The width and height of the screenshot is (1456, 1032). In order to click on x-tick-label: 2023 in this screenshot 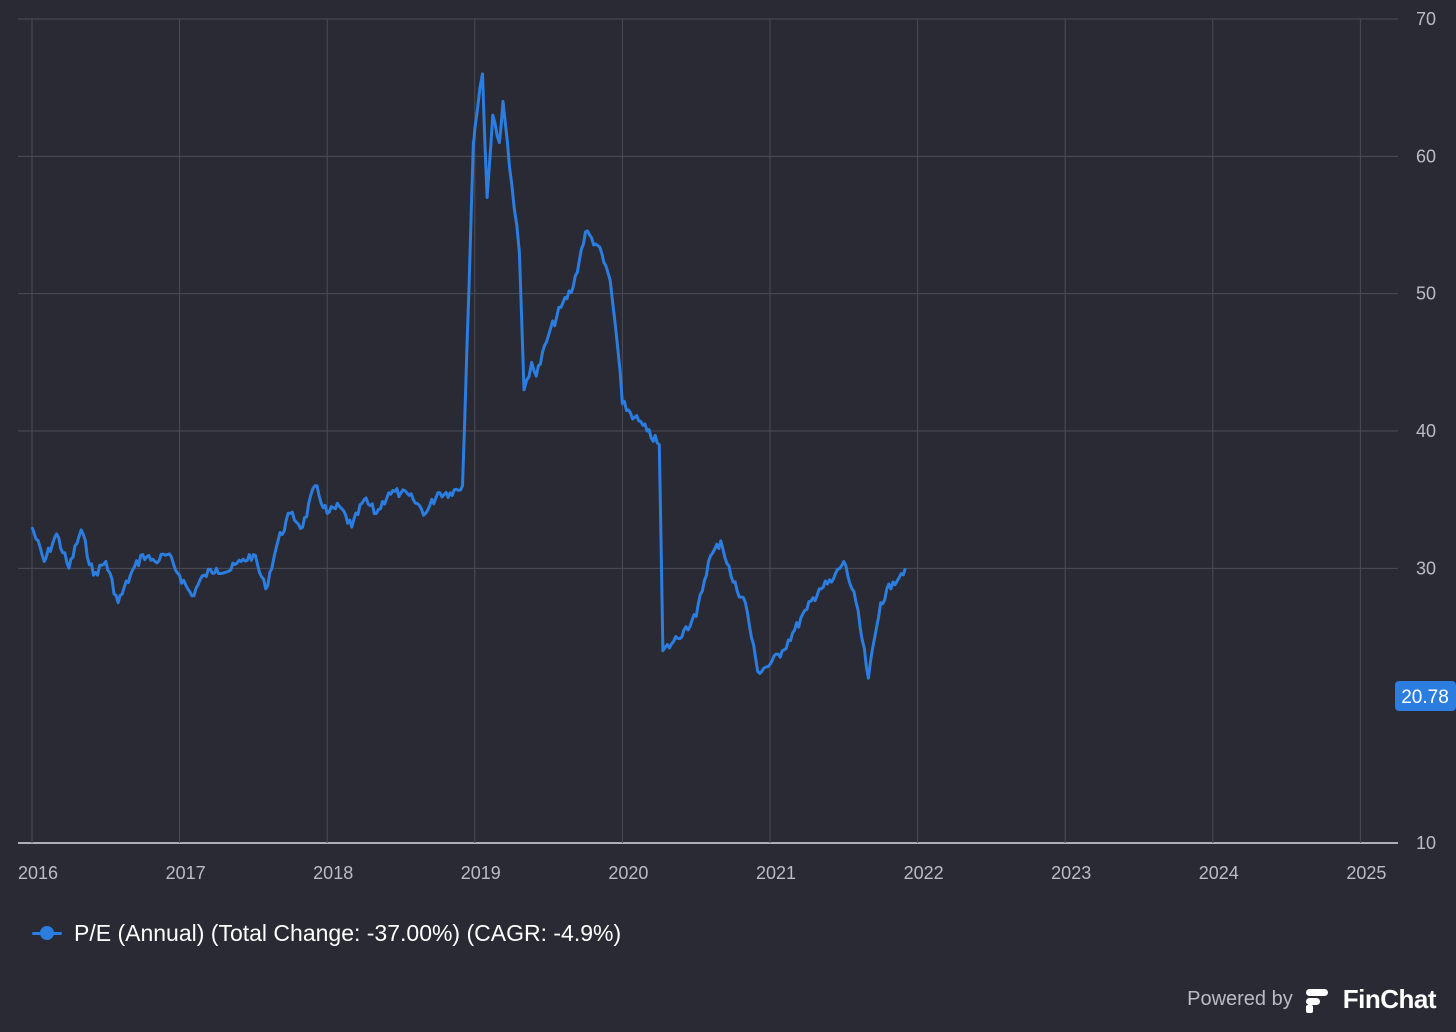, I will do `click(1071, 873)`.